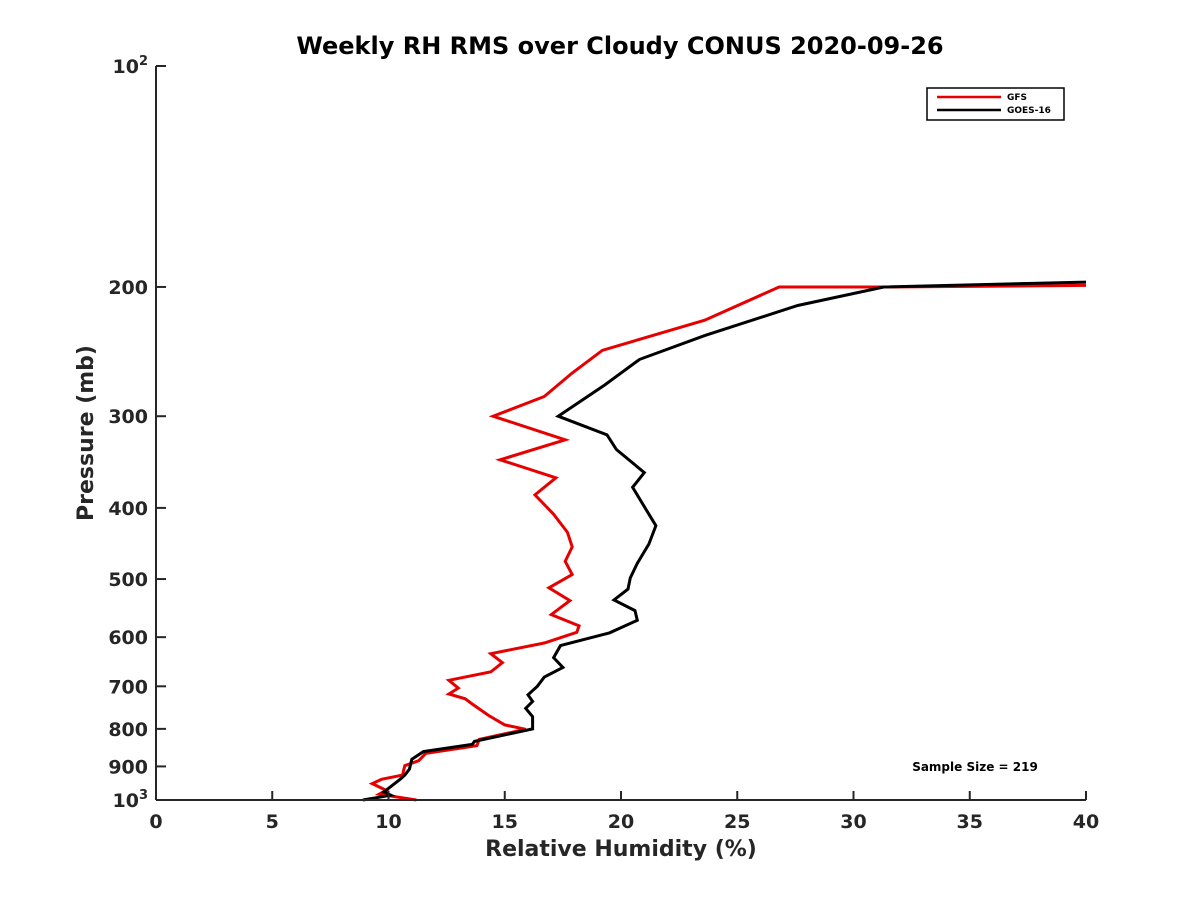  Describe the element at coordinates (737, 822) in the screenshot. I see `x-tick-label: 25` at that location.